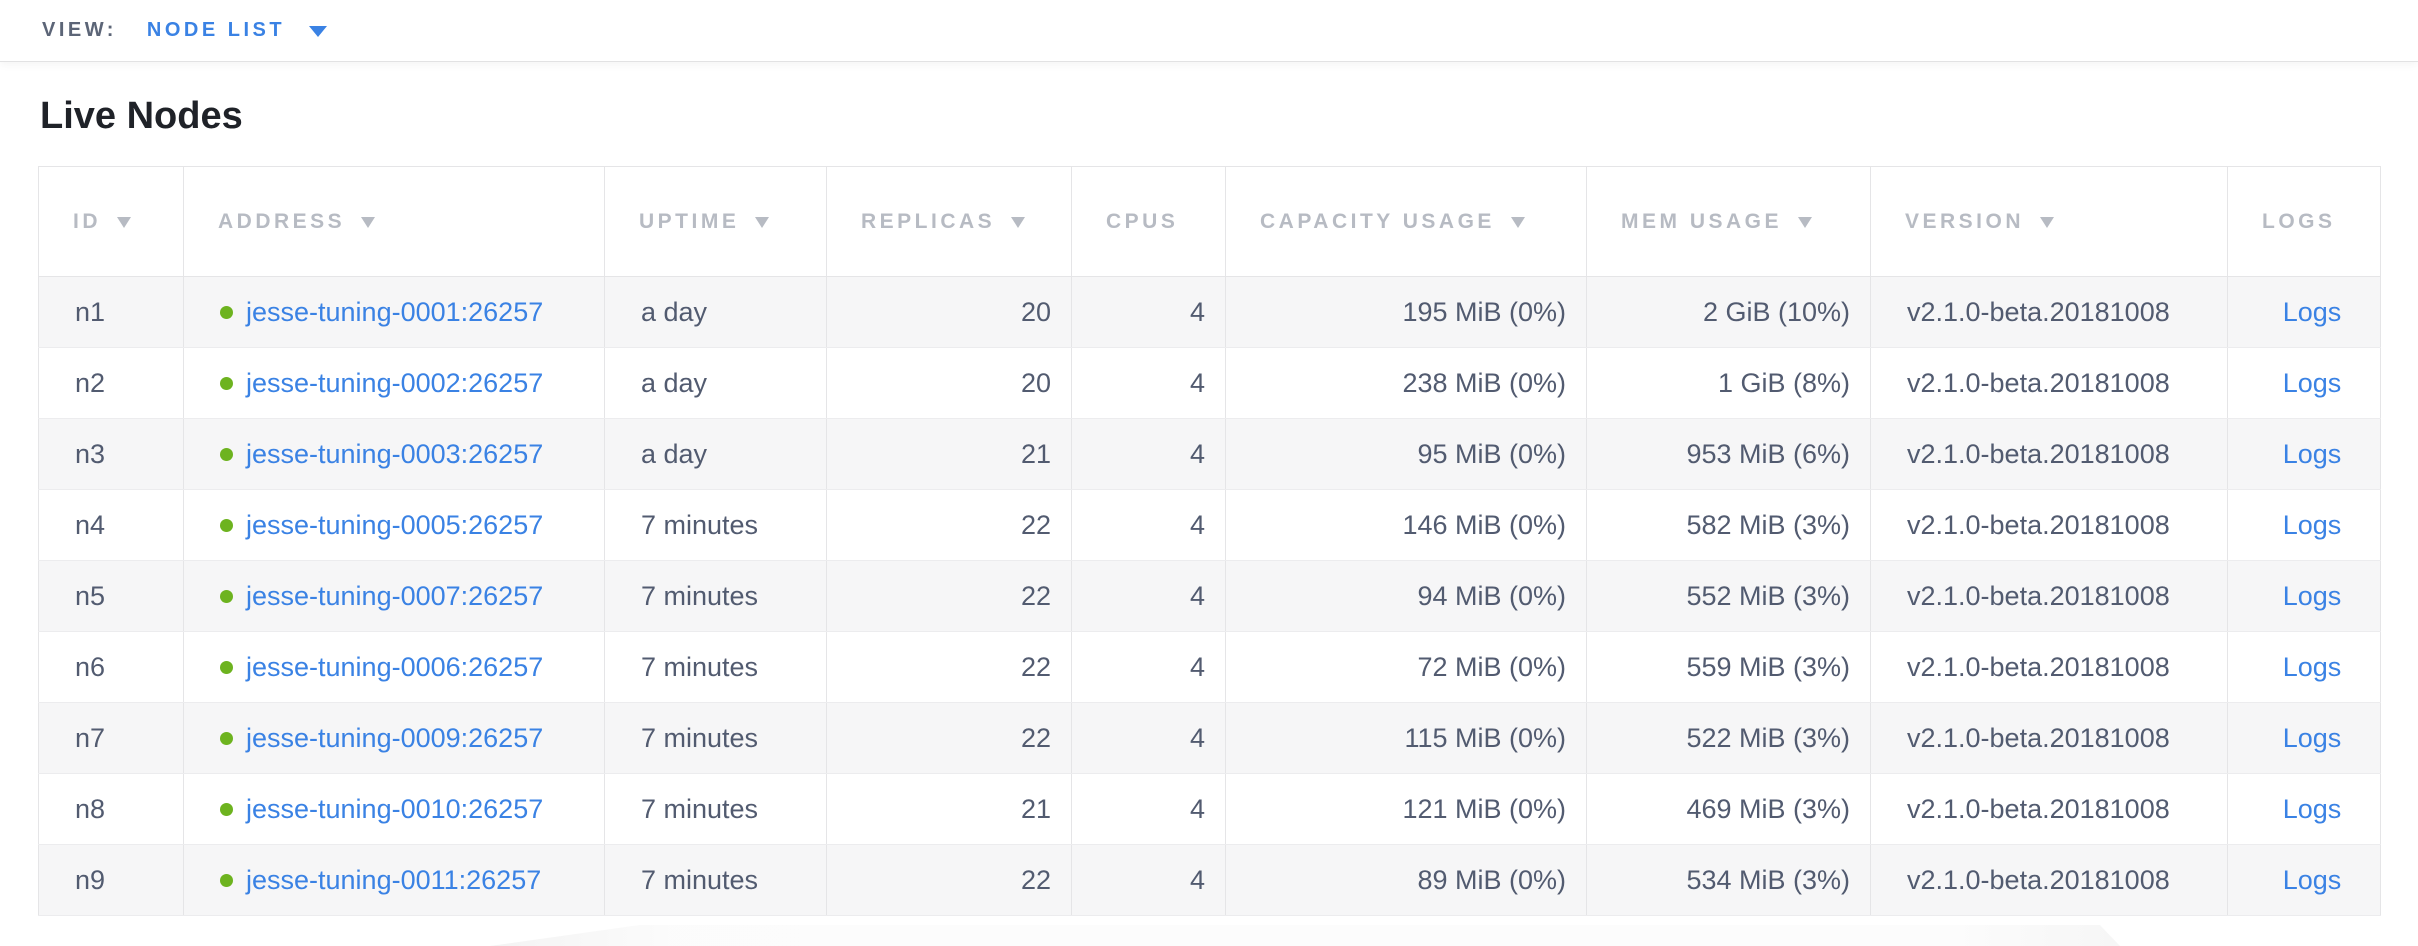 Image resolution: width=2418 pixels, height=946 pixels. Describe the element at coordinates (111, 221) in the screenshot. I see `column-header: ID` at that location.